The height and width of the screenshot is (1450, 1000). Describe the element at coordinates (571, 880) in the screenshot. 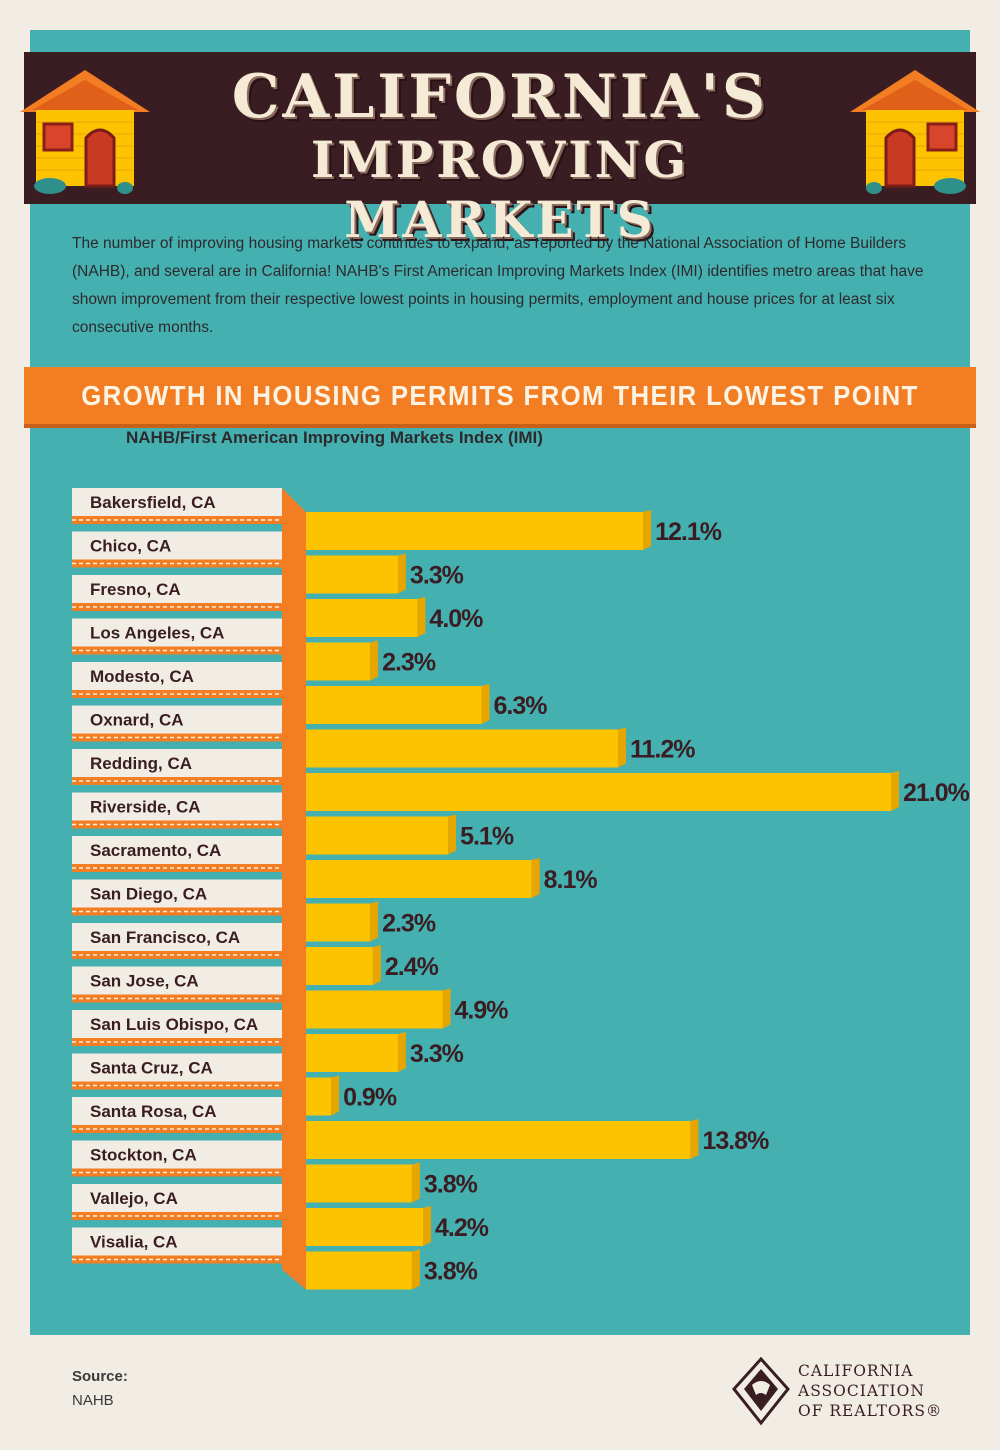

I see `bar-value-label: 8.1%` at that location.